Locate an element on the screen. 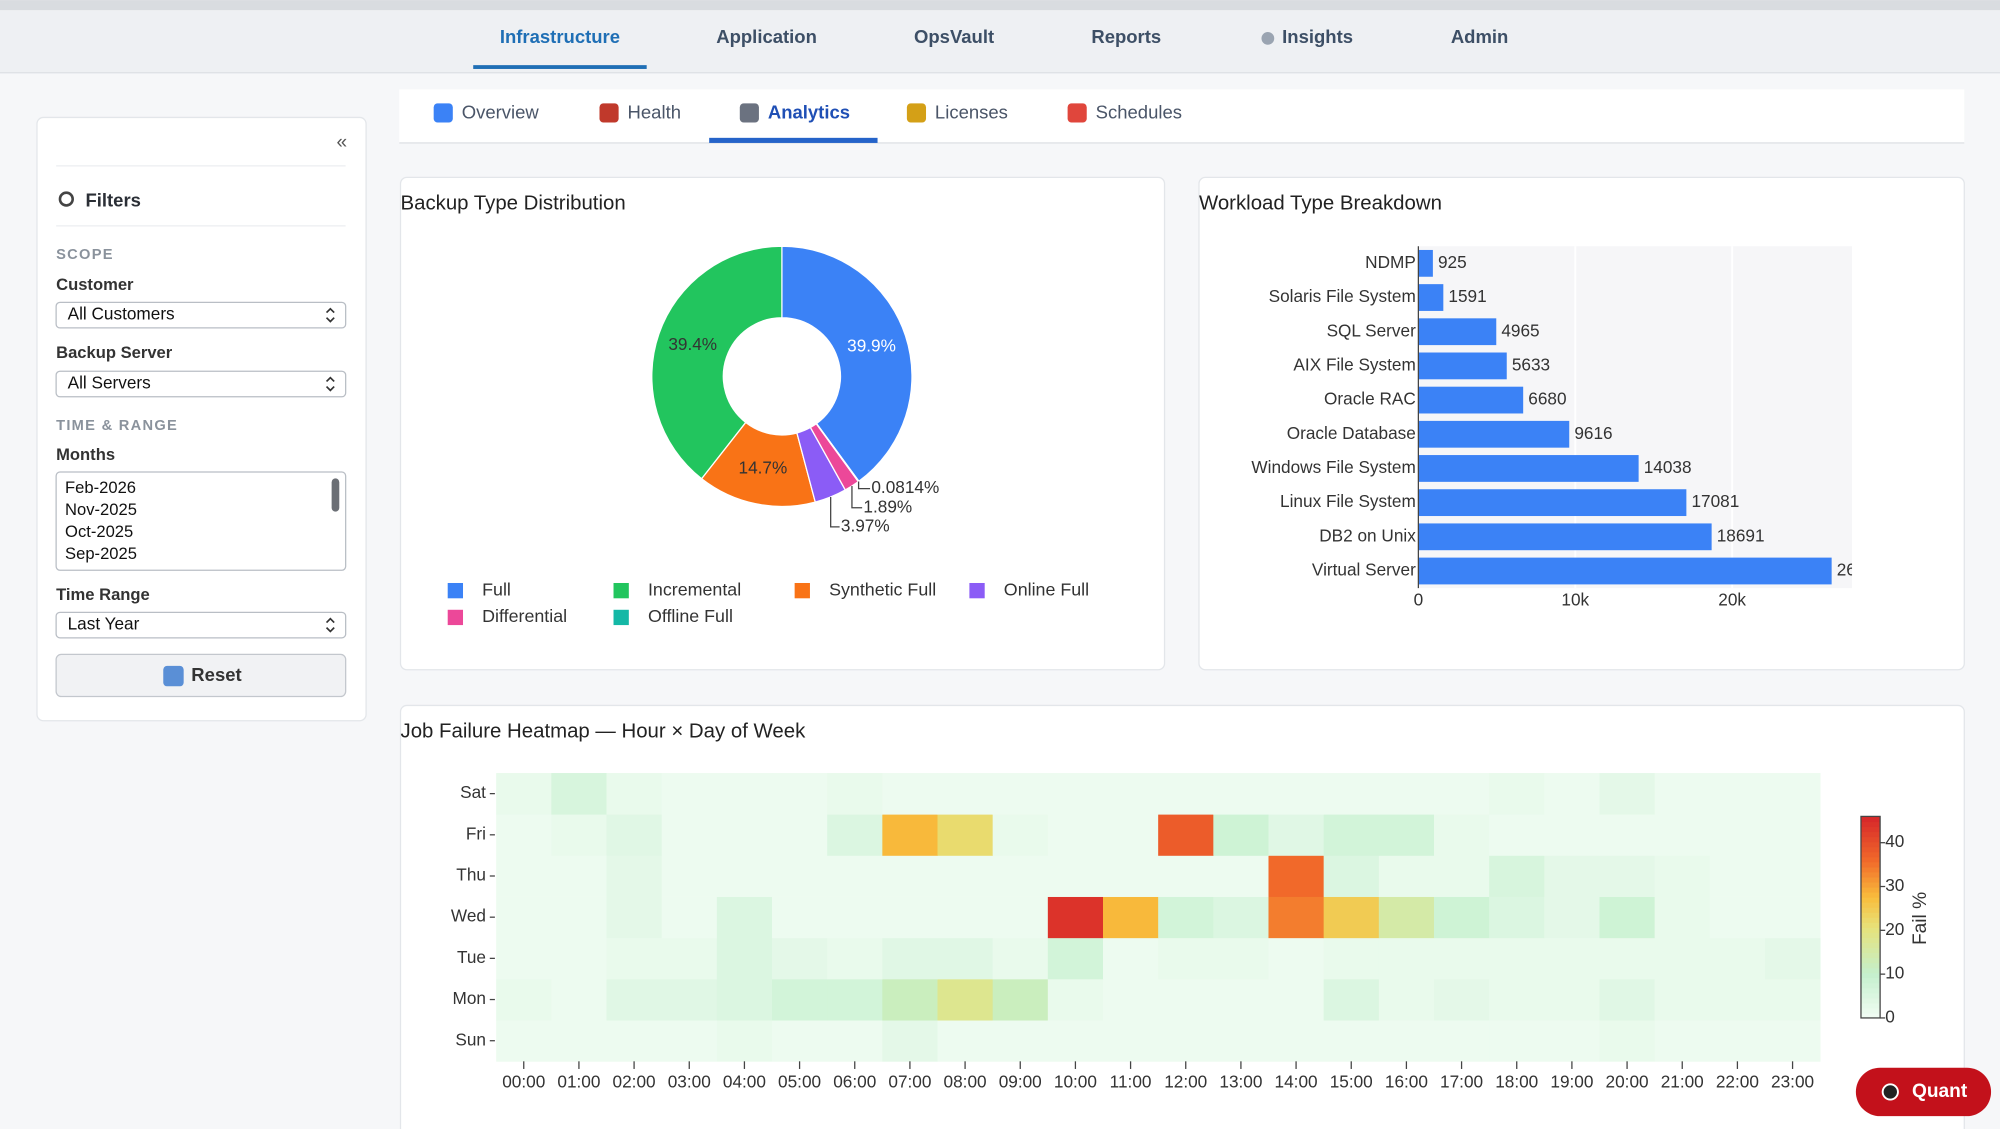 Image resolution: width=2000 pixels, height=1129 pixels. list-option: Feb-2026 is located at coordinates (100, 487).